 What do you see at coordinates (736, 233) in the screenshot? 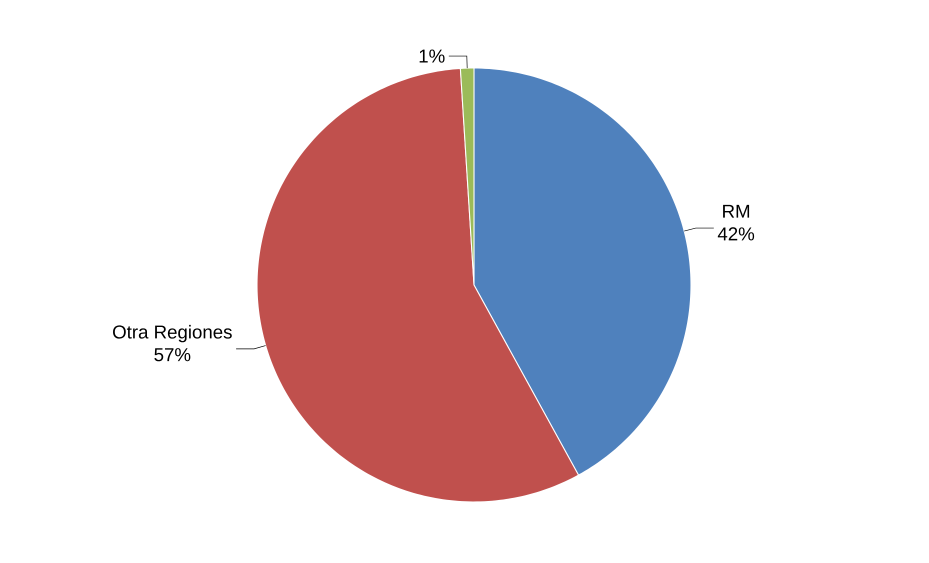
I see `data-label: 42%` at bounding box center [736, 233].